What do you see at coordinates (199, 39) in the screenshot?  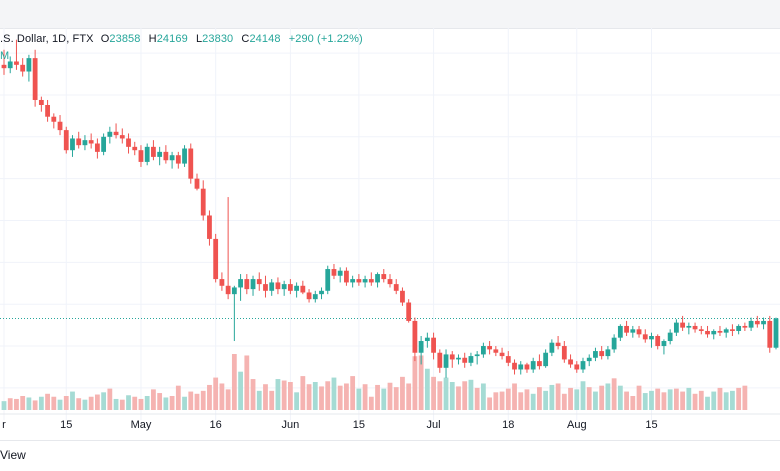 I see `low-key: L` at bounding box center [199, 39].